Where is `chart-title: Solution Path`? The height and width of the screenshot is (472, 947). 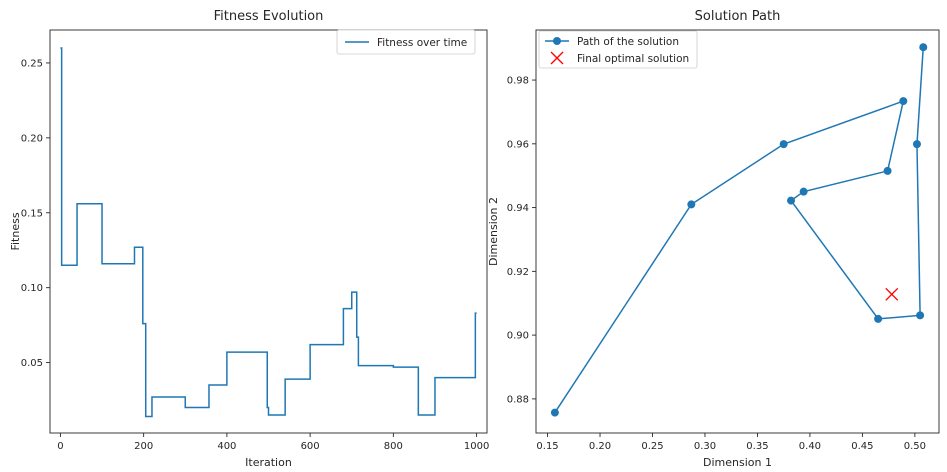 chart-title: Solution Path is located at coordinates (738, 16).